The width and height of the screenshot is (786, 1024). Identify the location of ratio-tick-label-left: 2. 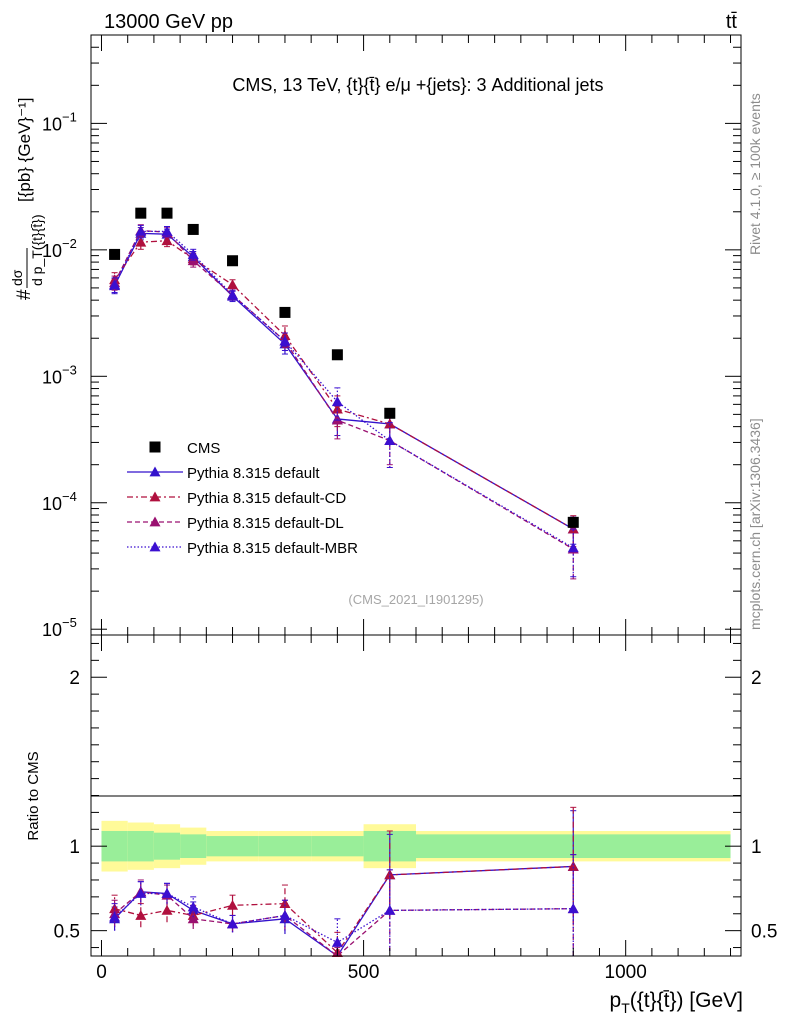
(74, 678).